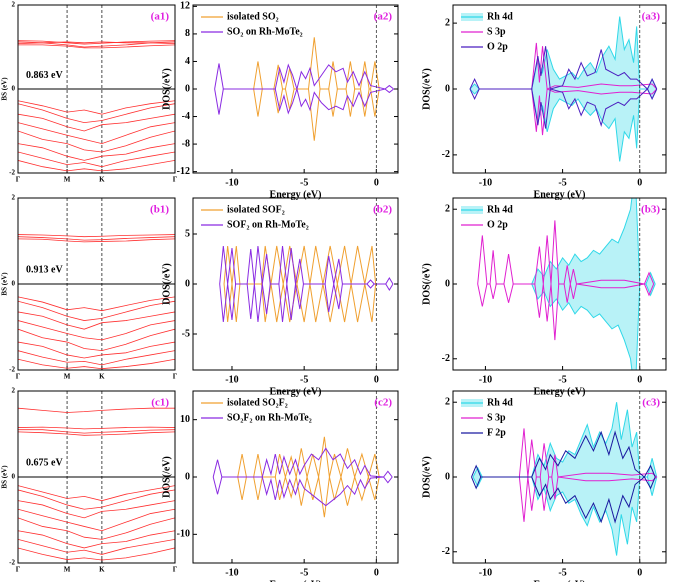  I want to click on gap-annotation: 0.913 eV, so click(44, 270).